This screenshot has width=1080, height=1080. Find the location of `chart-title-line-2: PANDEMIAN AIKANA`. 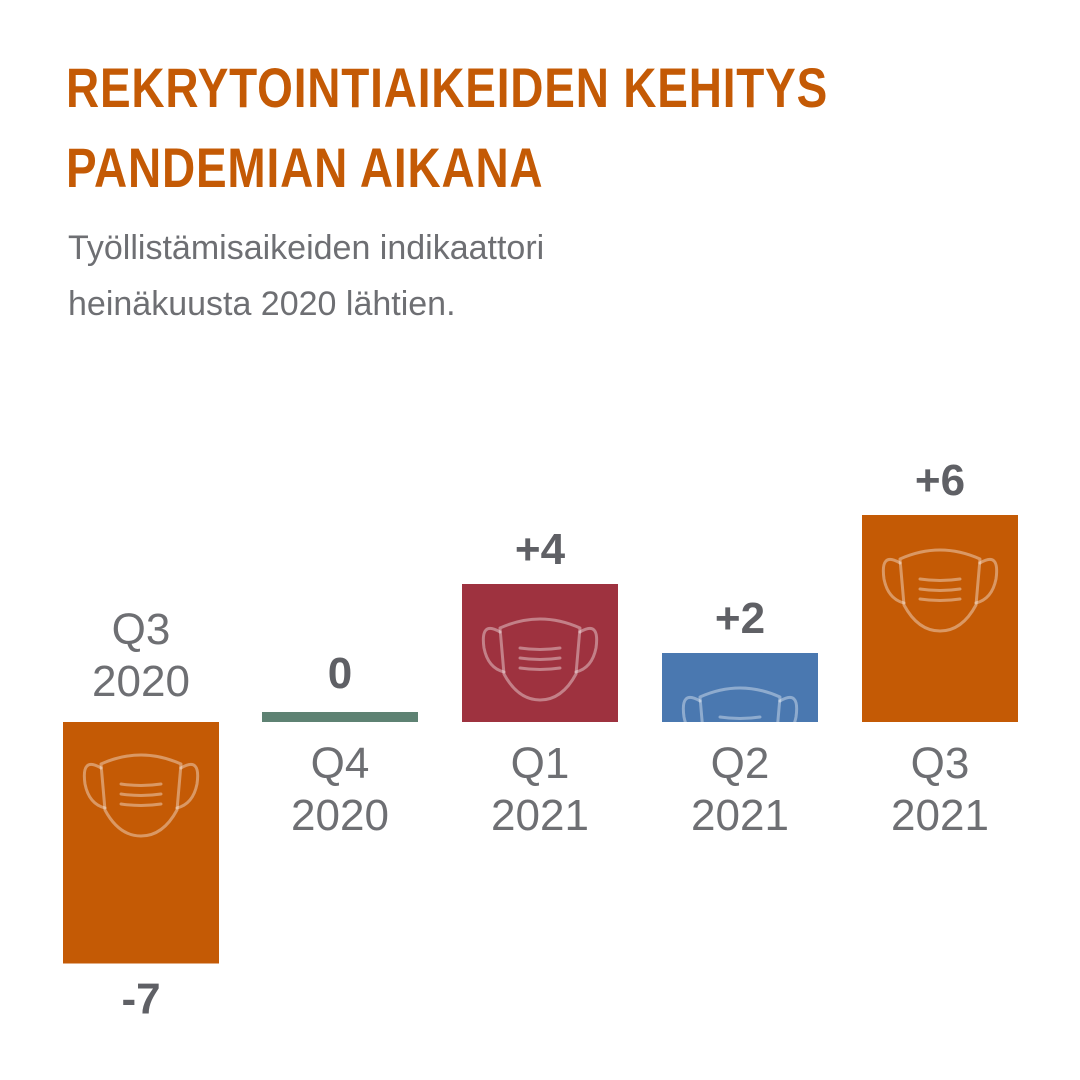

chart-title-line-2: PANDEMIAN AIKANA is located at coordinates (305, 167).